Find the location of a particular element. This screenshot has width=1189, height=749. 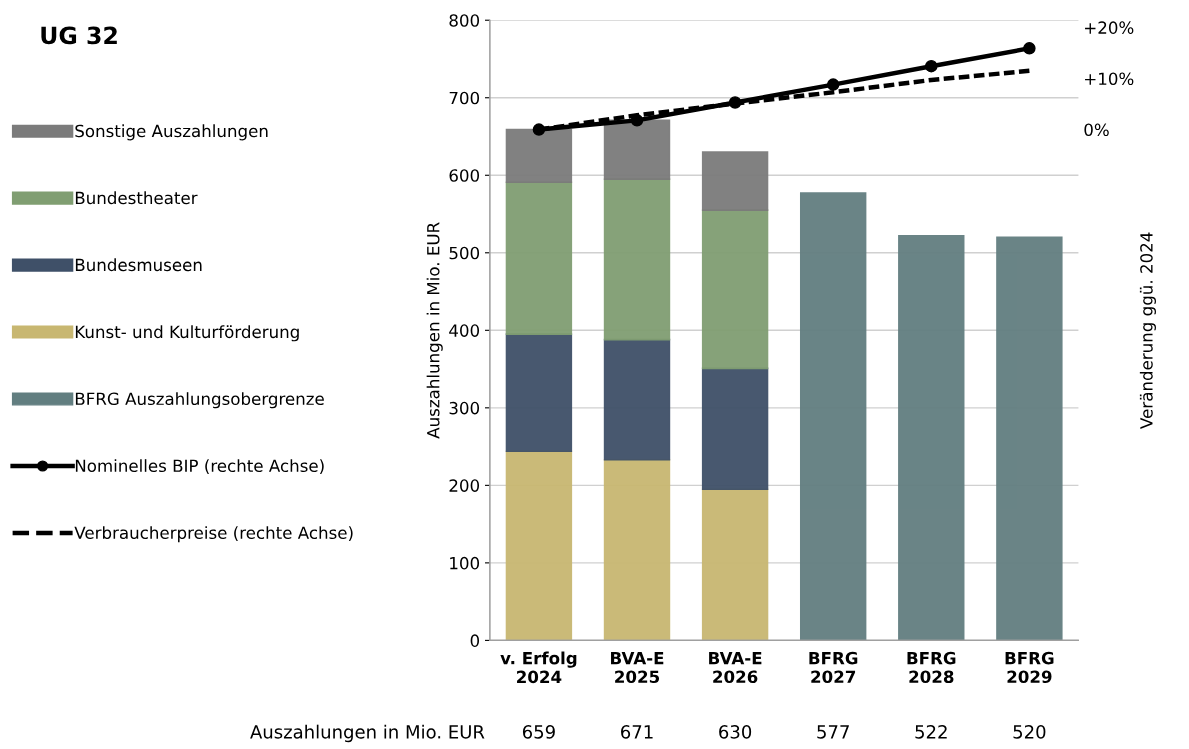

y-tick-label: 800 is located at coordinates (464, 20).